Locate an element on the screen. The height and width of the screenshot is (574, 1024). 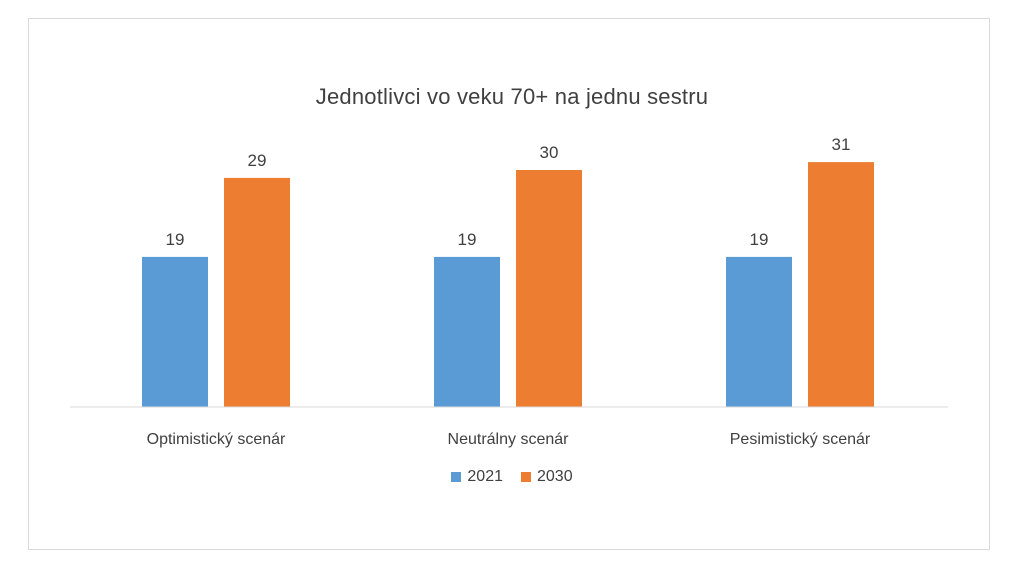
legend-item-2030: 2030 is located at coordinates (547, 477).